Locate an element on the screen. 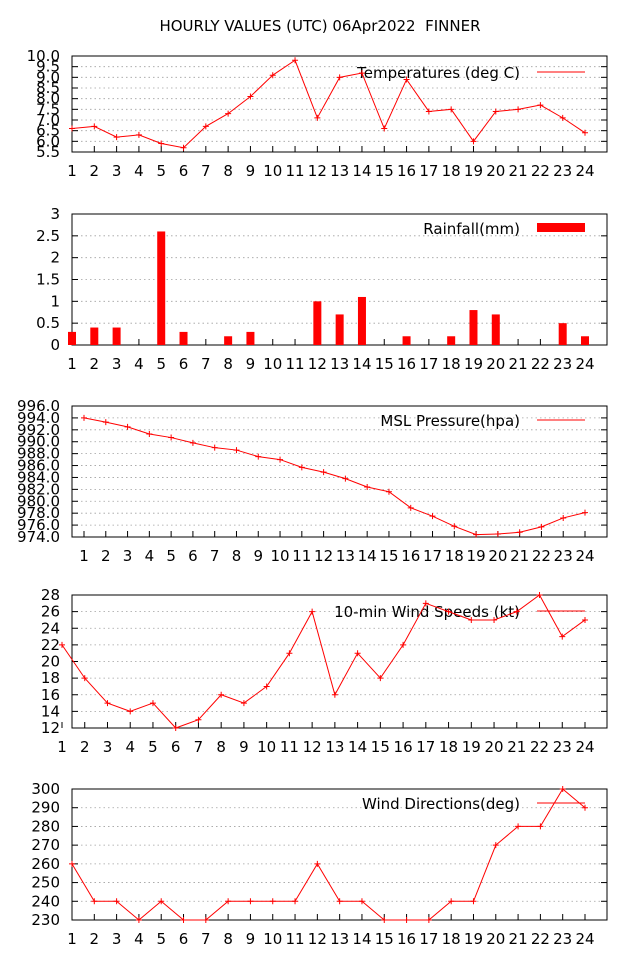  y-tick-label: 994.0 is located at coordinates (38, 418).